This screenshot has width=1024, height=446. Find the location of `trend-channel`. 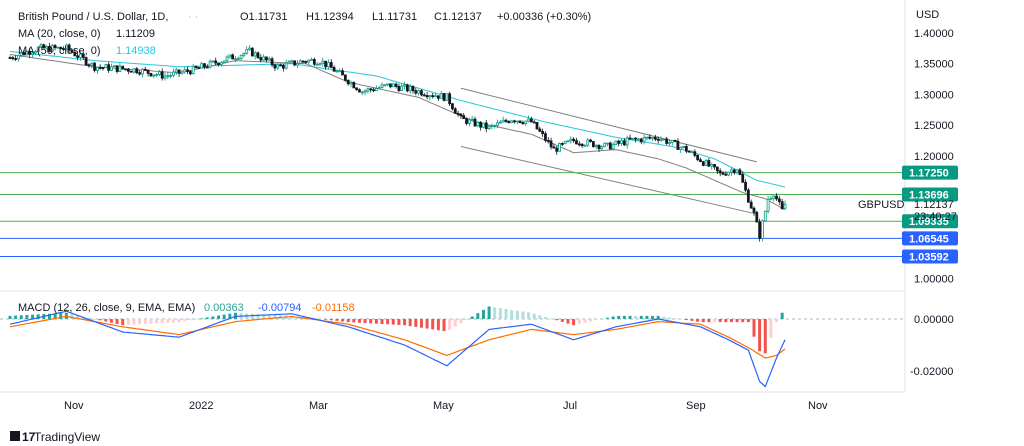

trend-channel is located at coordinates (608, 151).